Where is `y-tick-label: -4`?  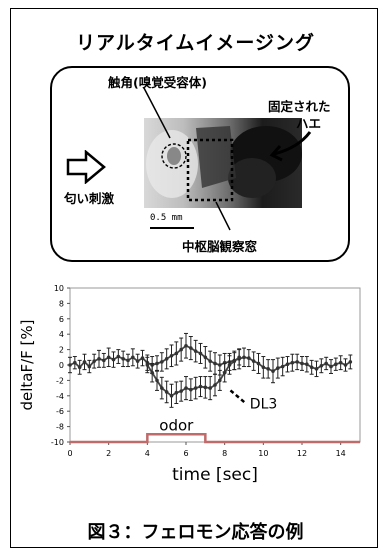 y-tick-label: -4 is located at coordinates (60, 396).